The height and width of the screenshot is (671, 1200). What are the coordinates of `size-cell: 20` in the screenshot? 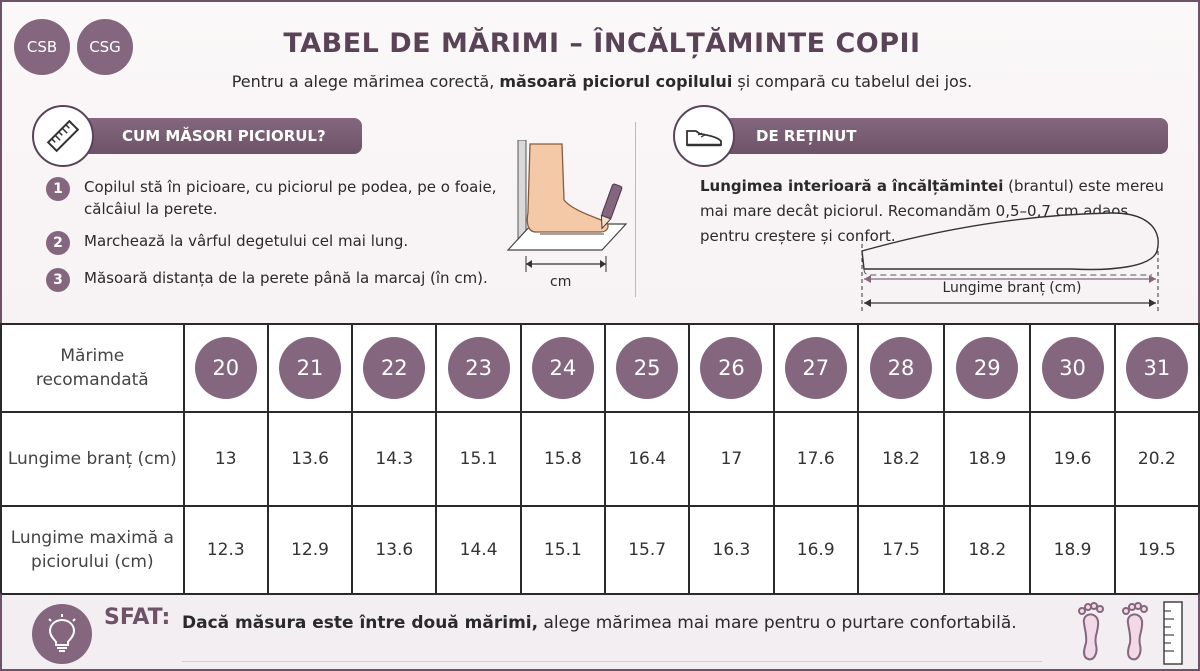 It's located at (225, 368).